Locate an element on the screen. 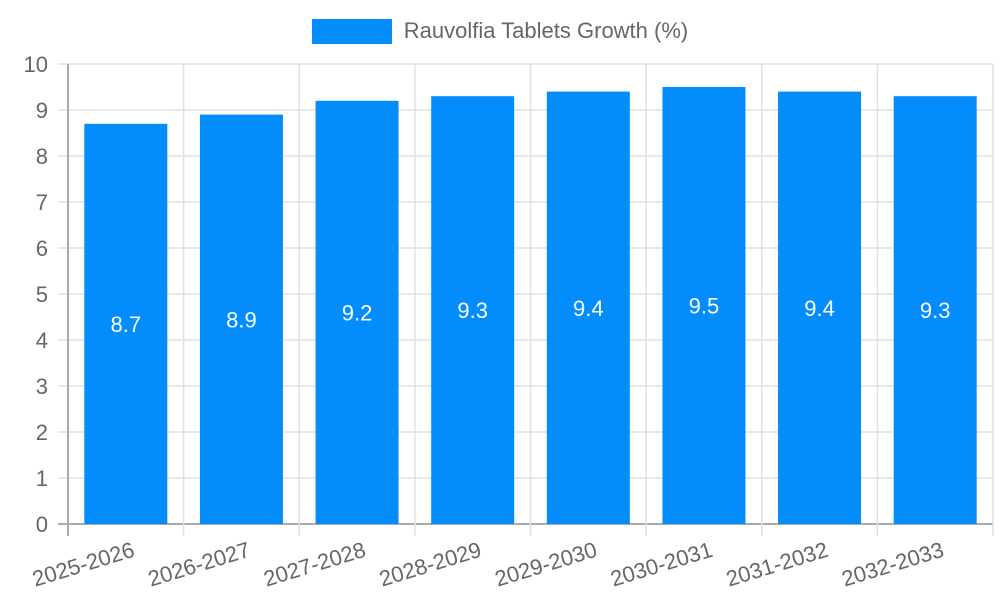  legend-label: Rauvolfia Tablets Growth (%) is located at coordinates (546, 30).